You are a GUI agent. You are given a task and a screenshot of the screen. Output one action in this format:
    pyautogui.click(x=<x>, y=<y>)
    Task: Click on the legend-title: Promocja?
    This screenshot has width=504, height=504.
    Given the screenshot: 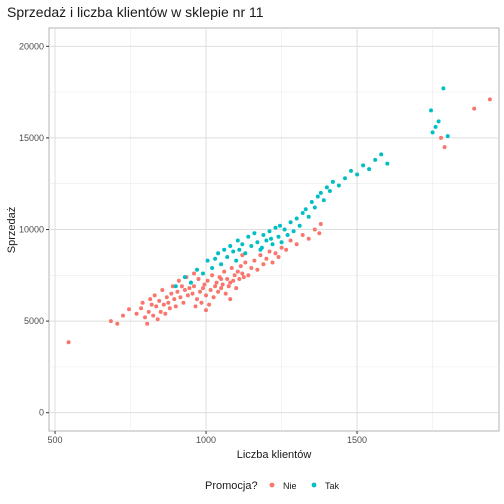 What is the action you would take?
    pyautogui.click(x=231, y=486)
    